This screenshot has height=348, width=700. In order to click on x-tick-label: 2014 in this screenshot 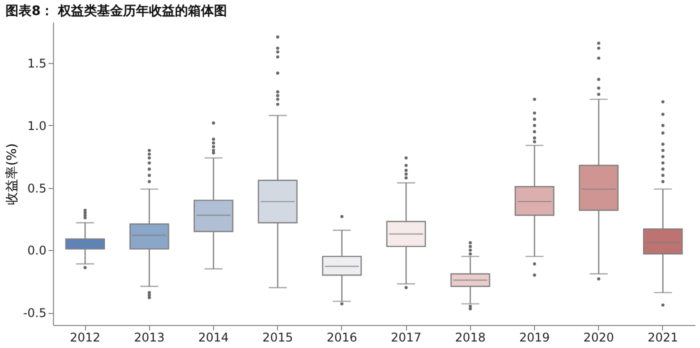, I will do `click(213, 337)`.